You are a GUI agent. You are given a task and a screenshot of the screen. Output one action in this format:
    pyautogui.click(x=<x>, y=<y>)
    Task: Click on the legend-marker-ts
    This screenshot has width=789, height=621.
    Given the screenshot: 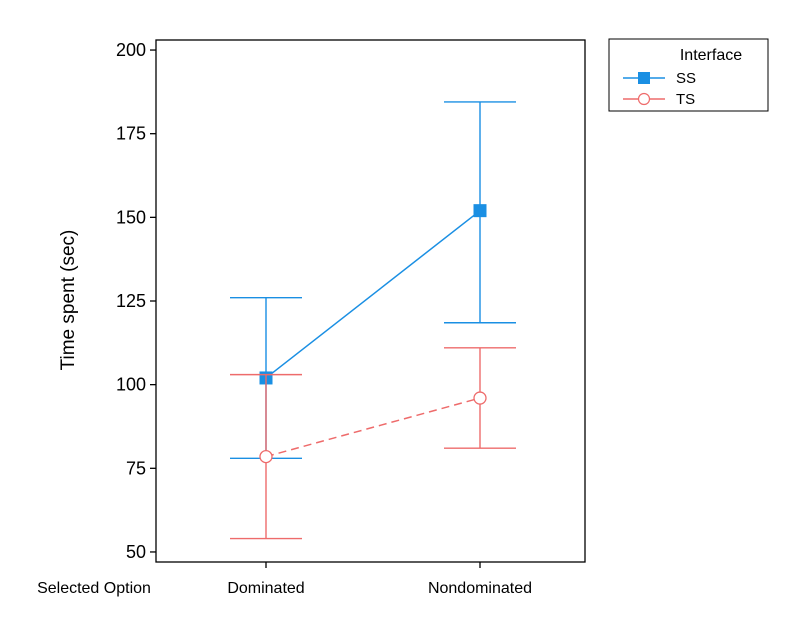 What is the action you would take?
    pyautogui.click(x=644, y=99)
    